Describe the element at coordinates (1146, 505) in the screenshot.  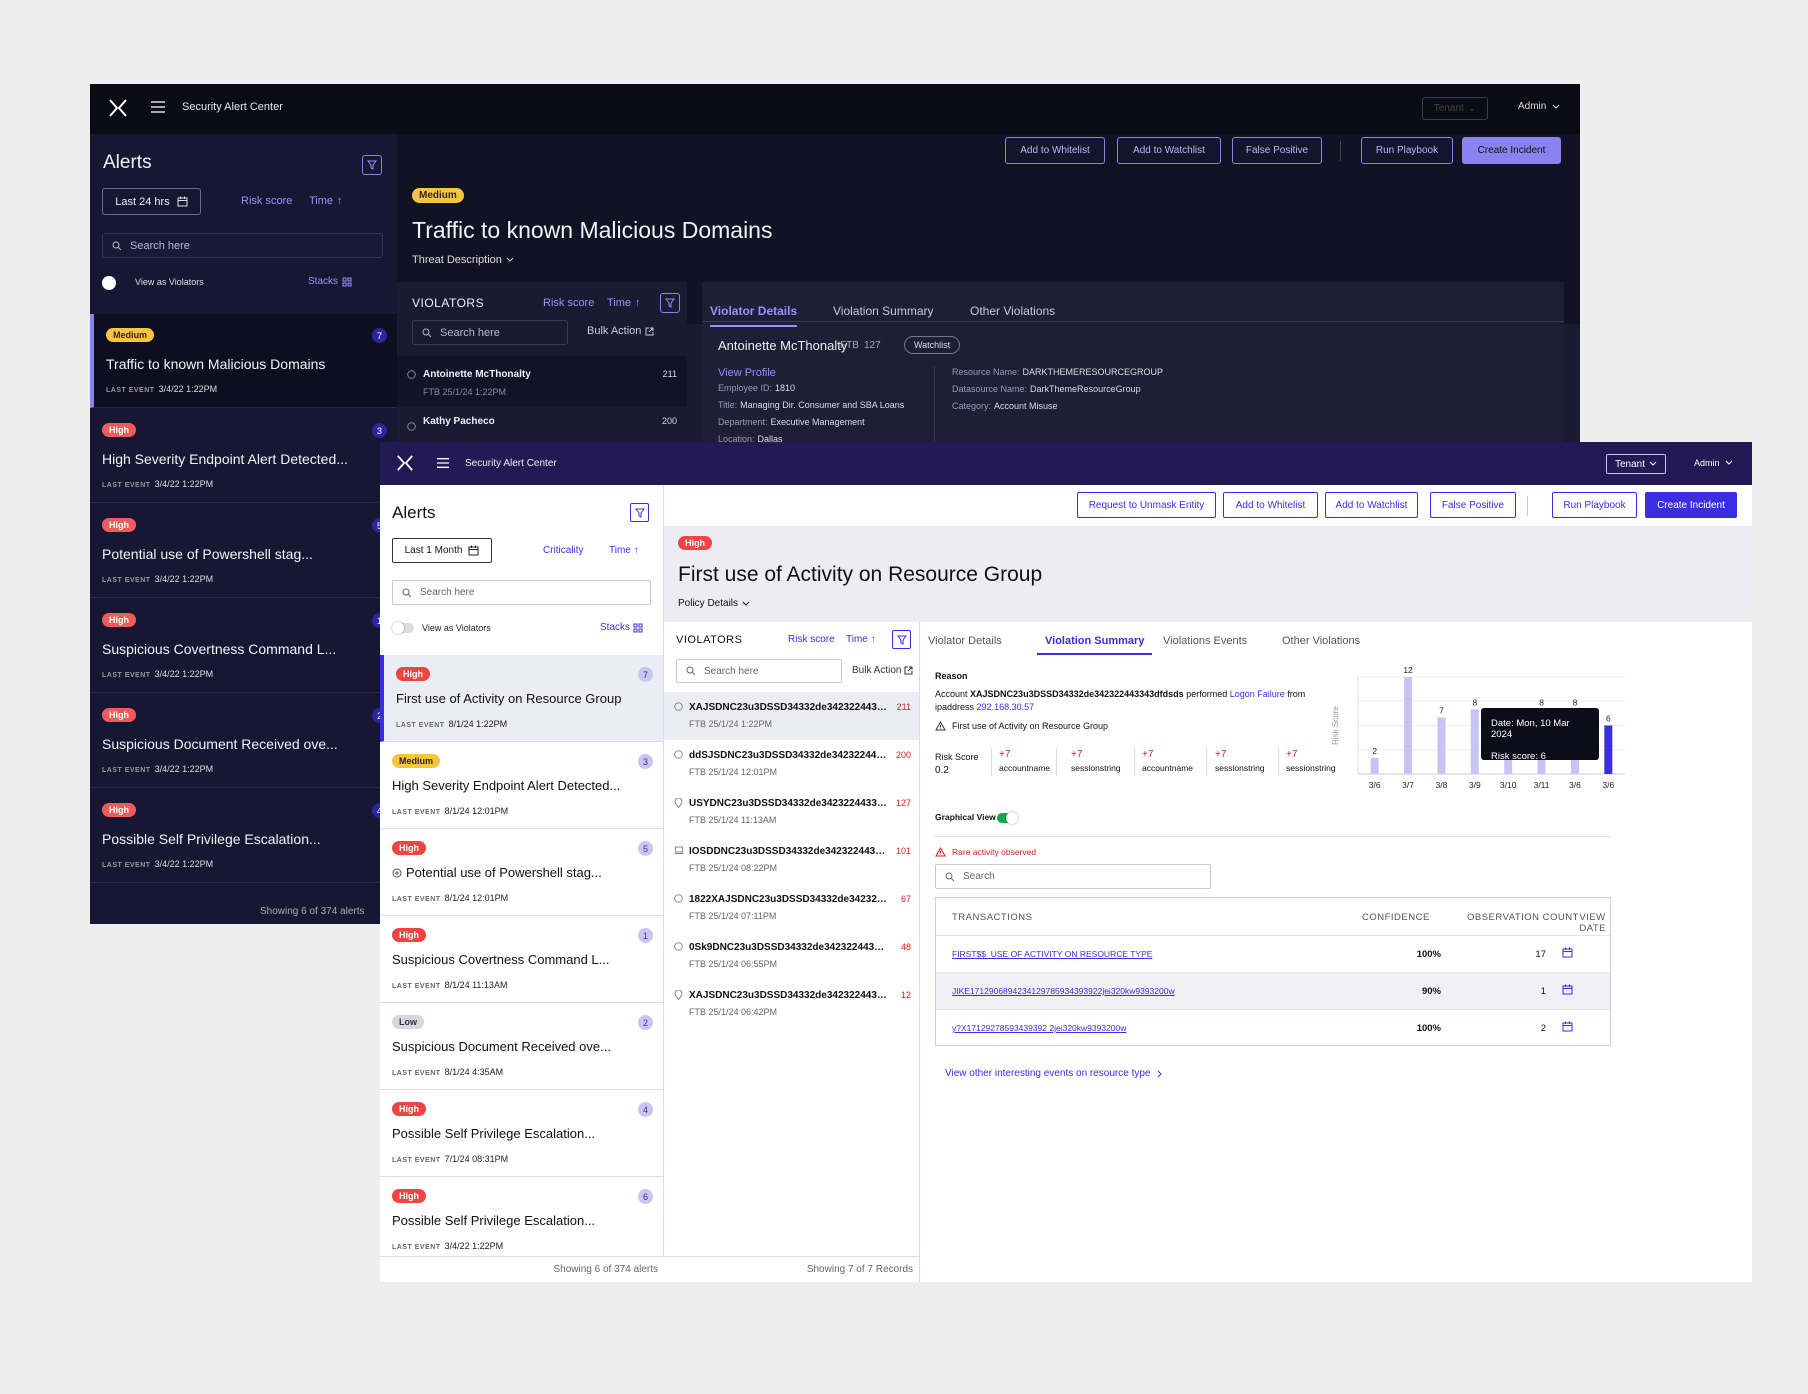
I see `request-unmask-button: Request to Unmask Entity` at that location.